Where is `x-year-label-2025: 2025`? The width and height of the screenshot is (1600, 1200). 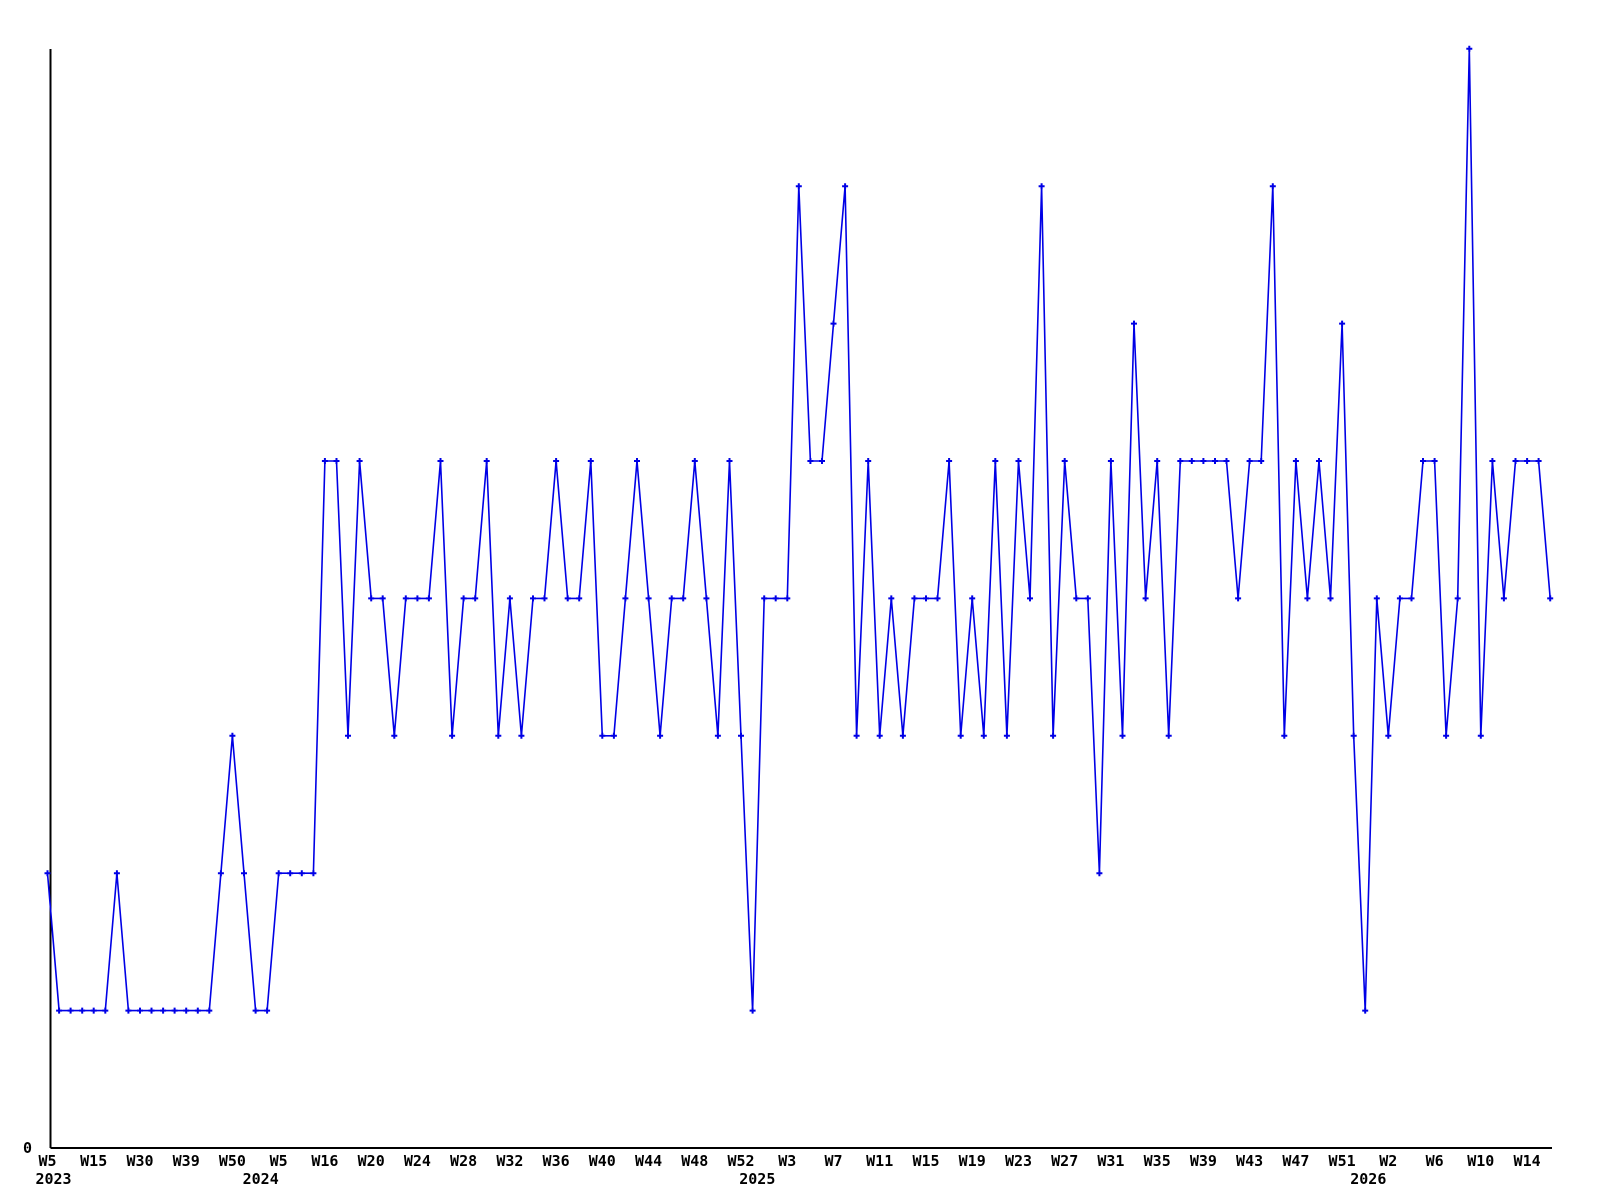 x-year-label-2025: 2025 is located at coordinates (757, 1179).